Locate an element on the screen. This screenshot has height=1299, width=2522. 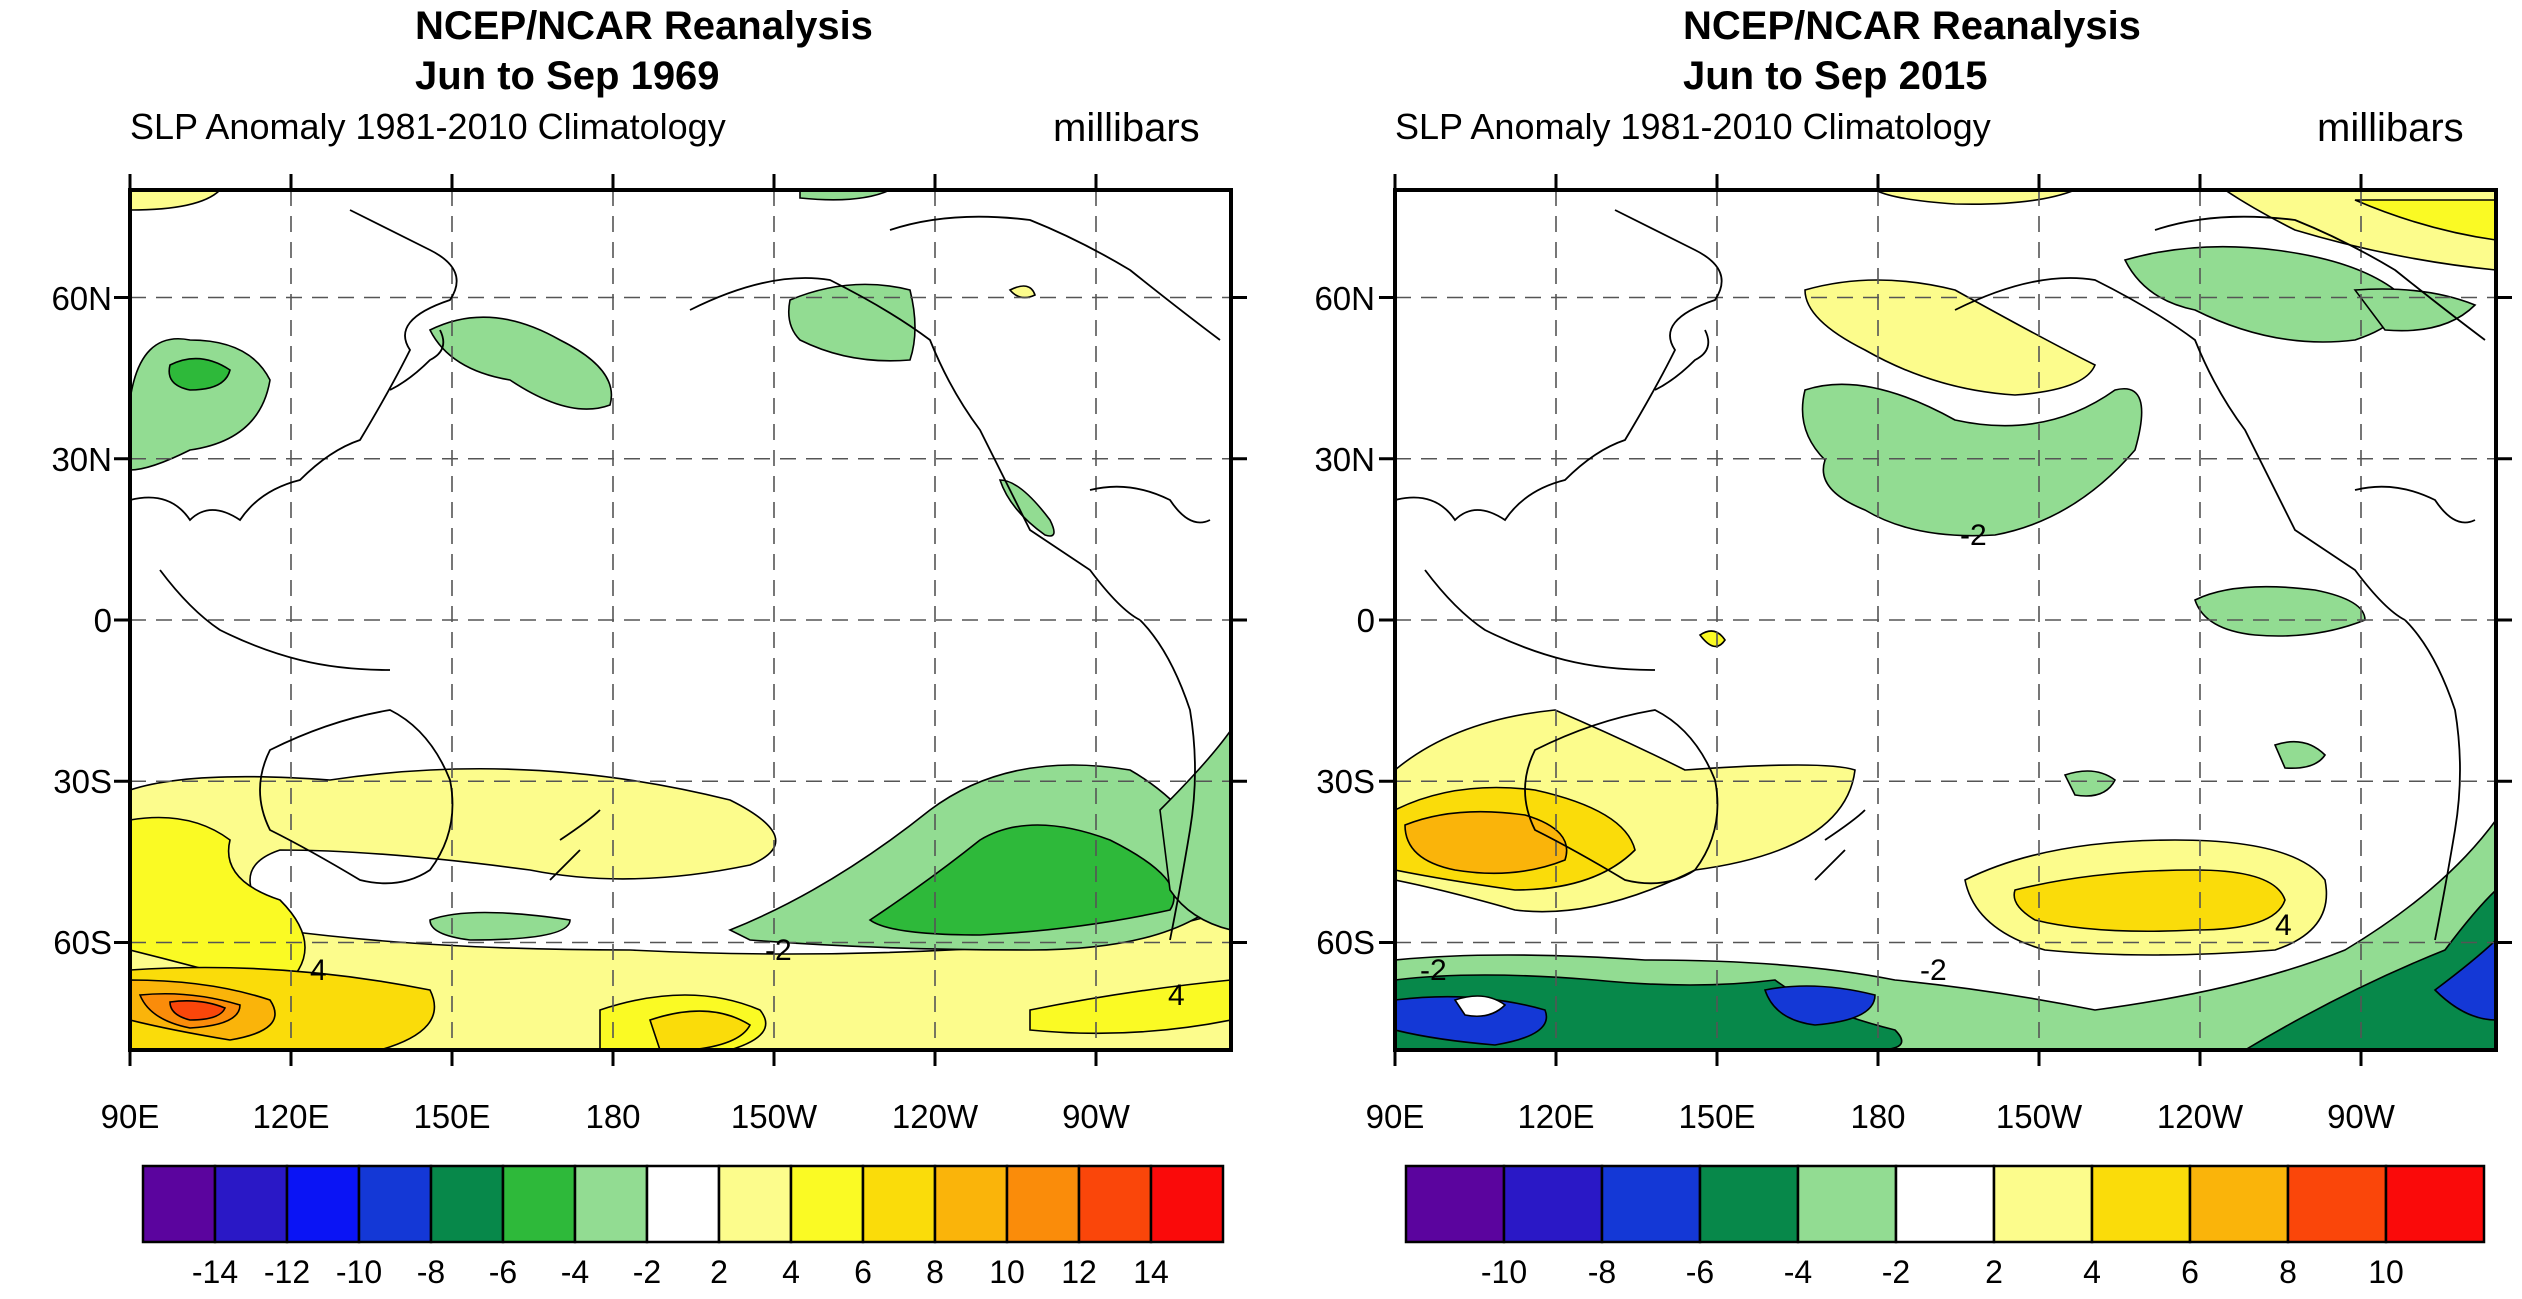
colorbar is located at coordinates (683, 1204).